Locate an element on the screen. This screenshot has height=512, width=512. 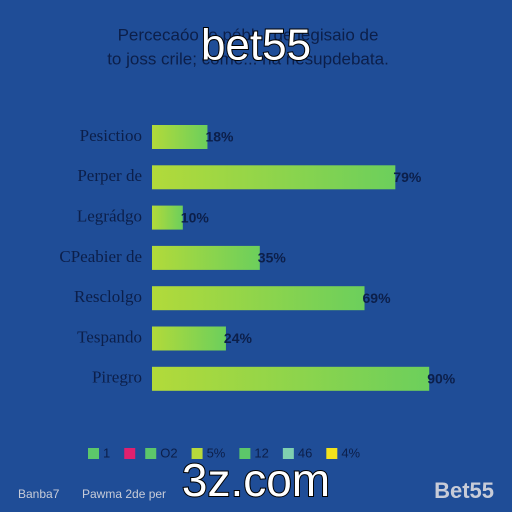
footer-text: Banba7 is located at coordinates (39, 494).